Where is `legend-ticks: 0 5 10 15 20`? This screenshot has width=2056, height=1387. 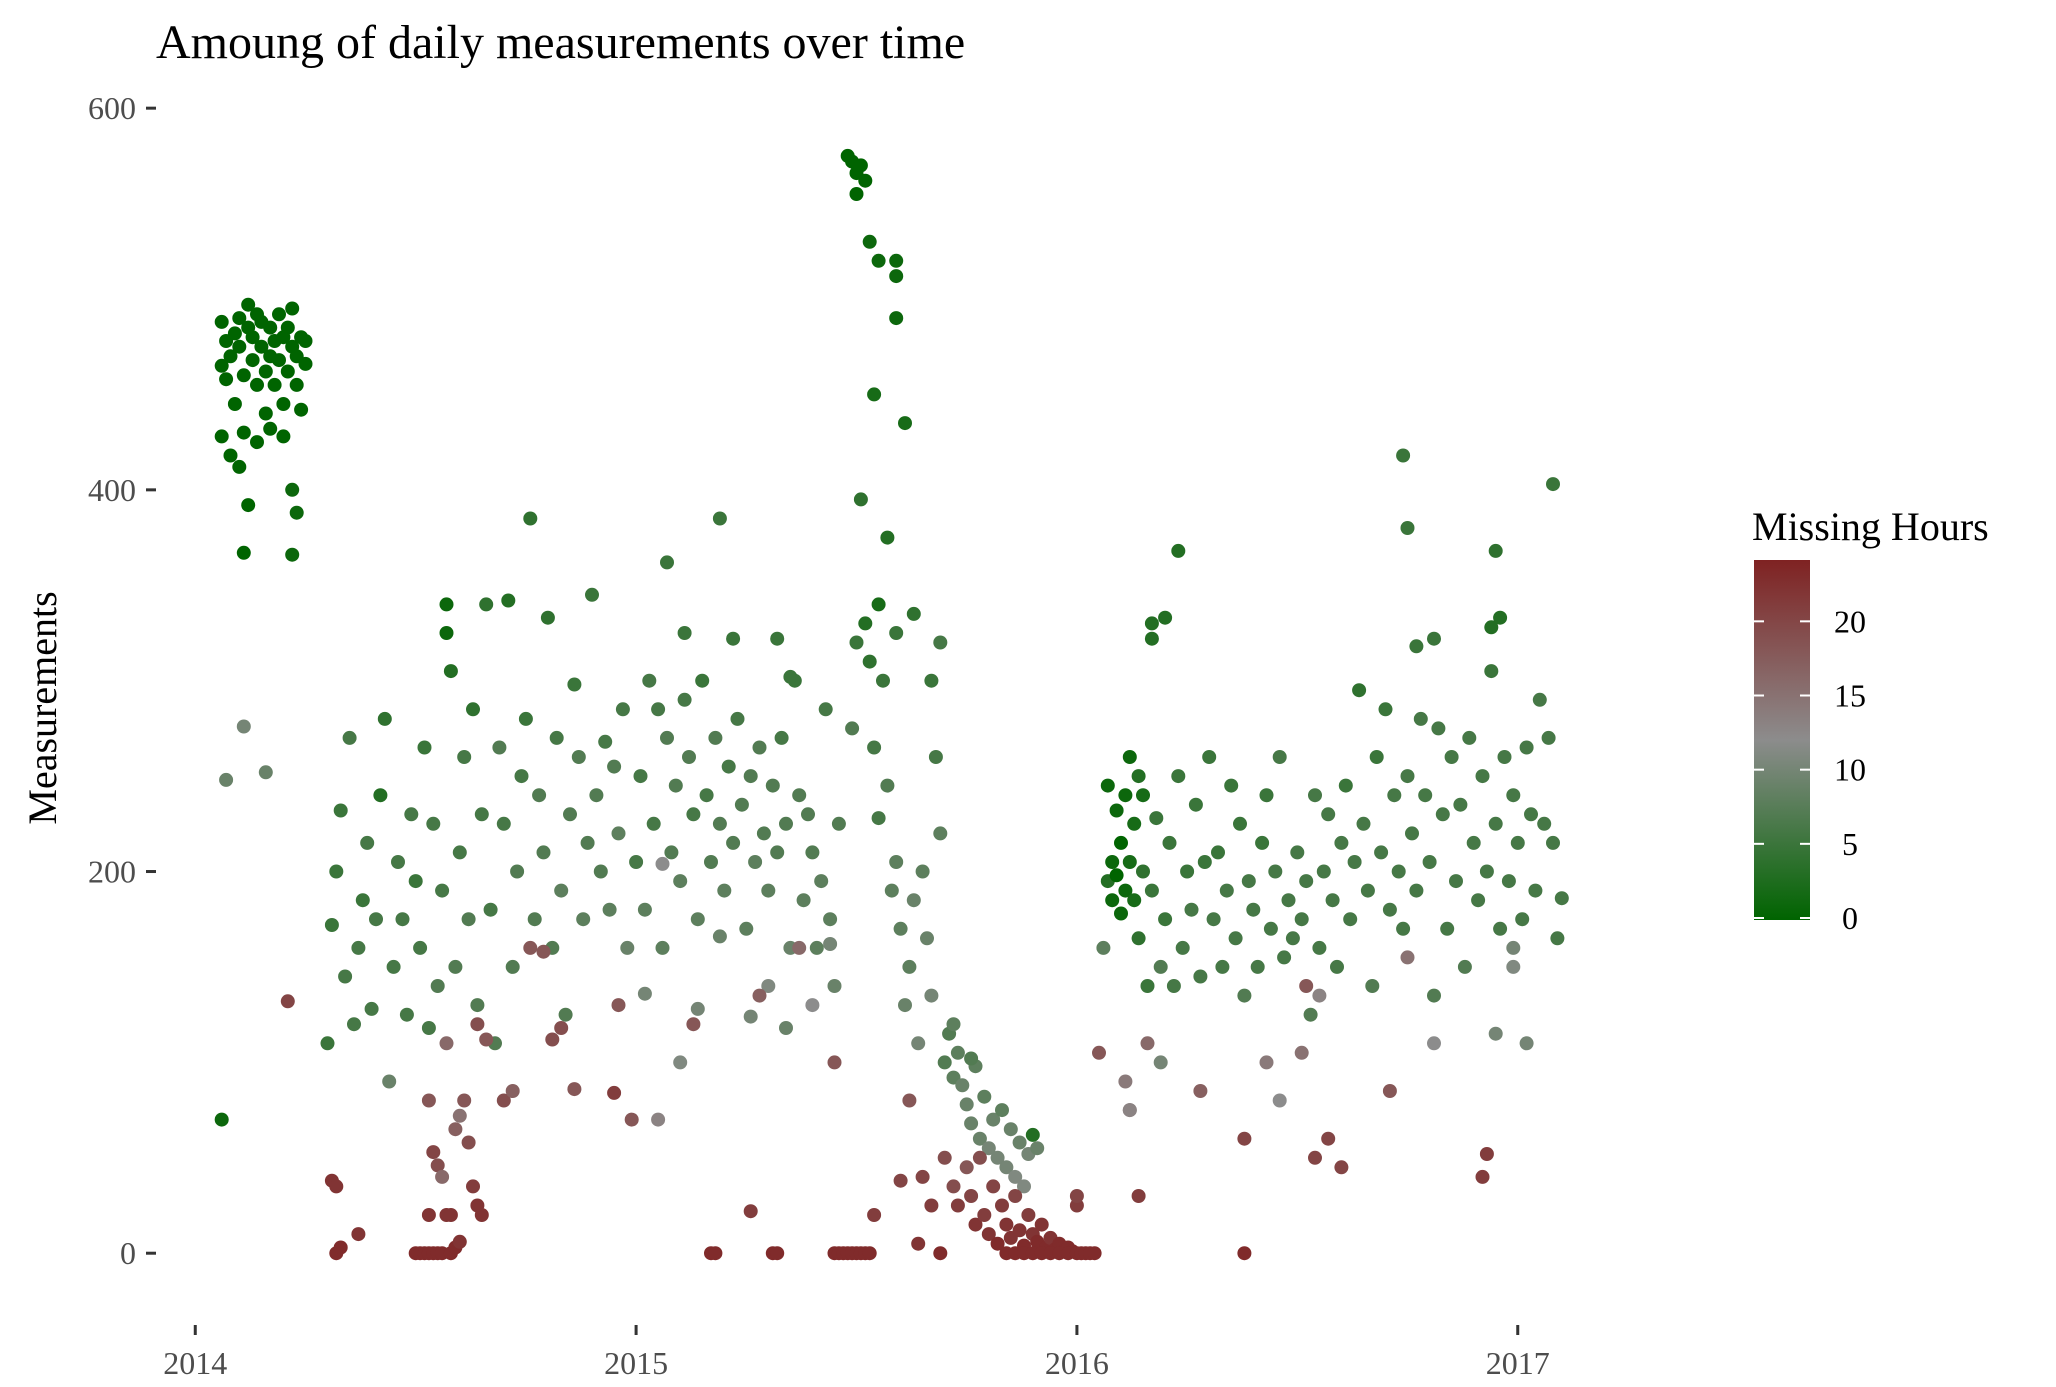 legend-ticks: 0 5 10 15 20 is located at coordinates (1810, 769).